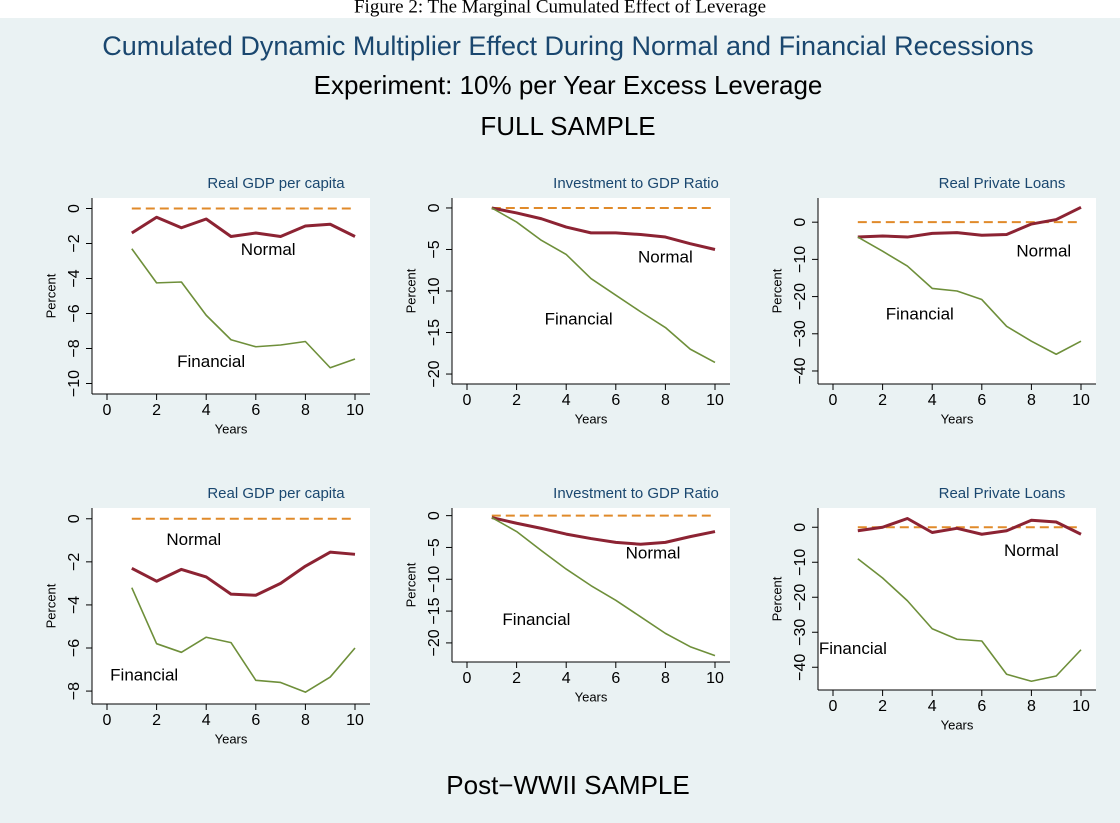 This screenshot has height=823, width=1120. I want to click on section-title: FULL SAMPLE, so click(567, 126).